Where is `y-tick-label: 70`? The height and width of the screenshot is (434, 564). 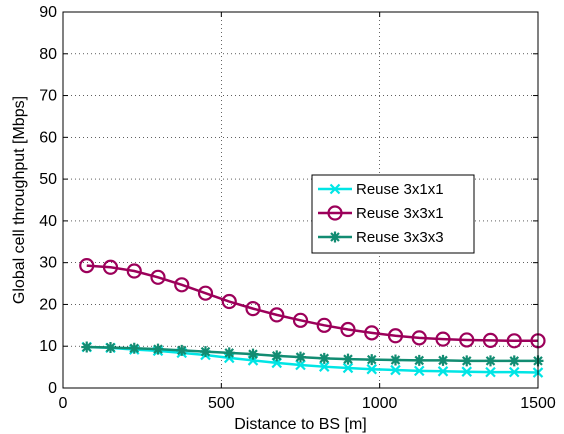
y-tick-label: 70 is located at coordinates (48, 96).